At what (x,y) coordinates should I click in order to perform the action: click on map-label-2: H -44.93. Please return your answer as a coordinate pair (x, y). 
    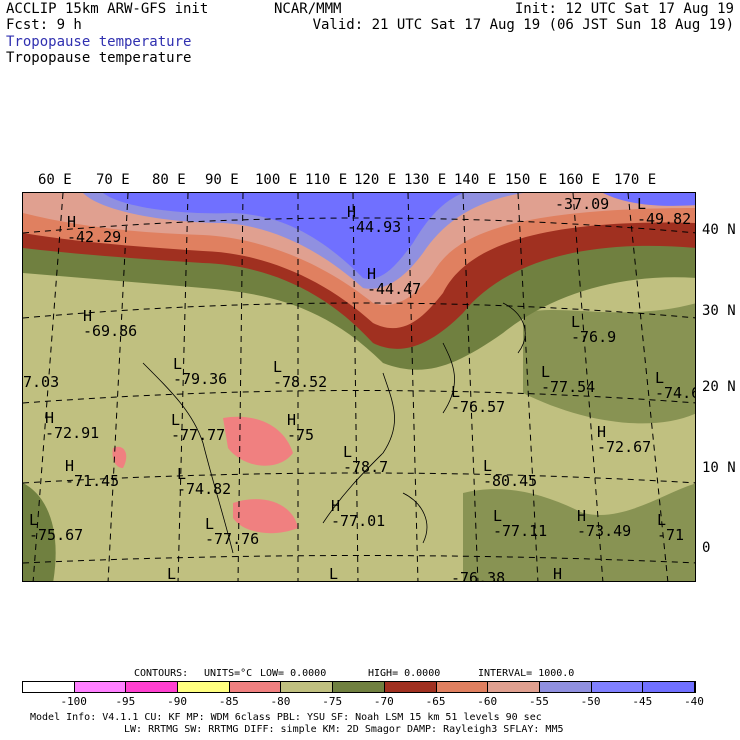
    Looking at the image, I should click on (374, 219).